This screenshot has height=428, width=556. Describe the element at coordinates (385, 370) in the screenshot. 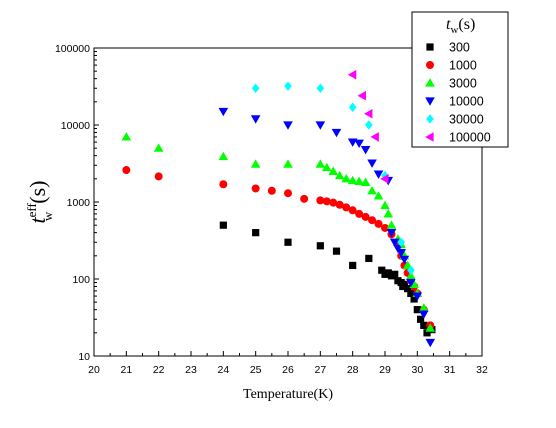

I see `x-tick-label: 29` at that location.